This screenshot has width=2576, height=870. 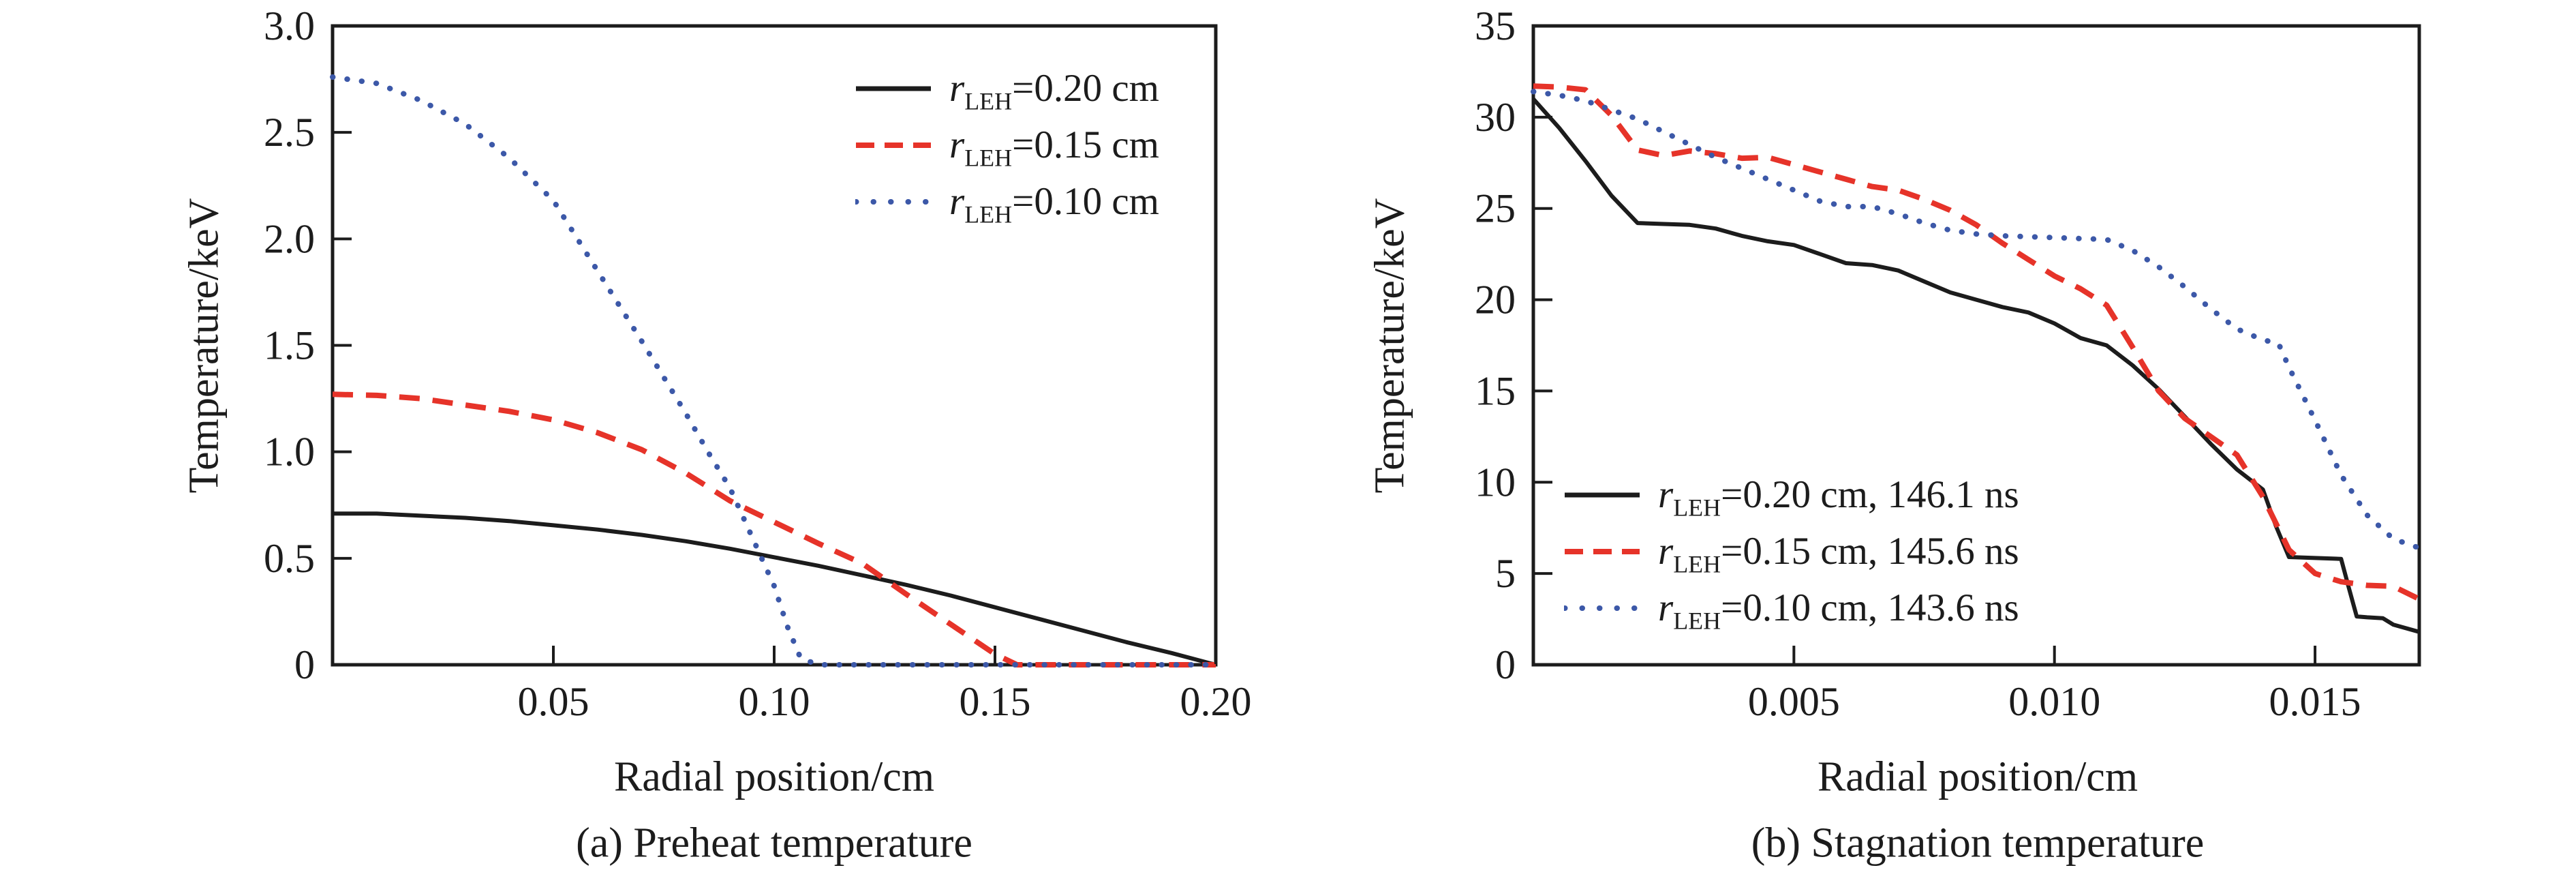 I want to click on legend-label: rLEH=0.20 cm, 146.1 ns, so click(x=1838, y=496).